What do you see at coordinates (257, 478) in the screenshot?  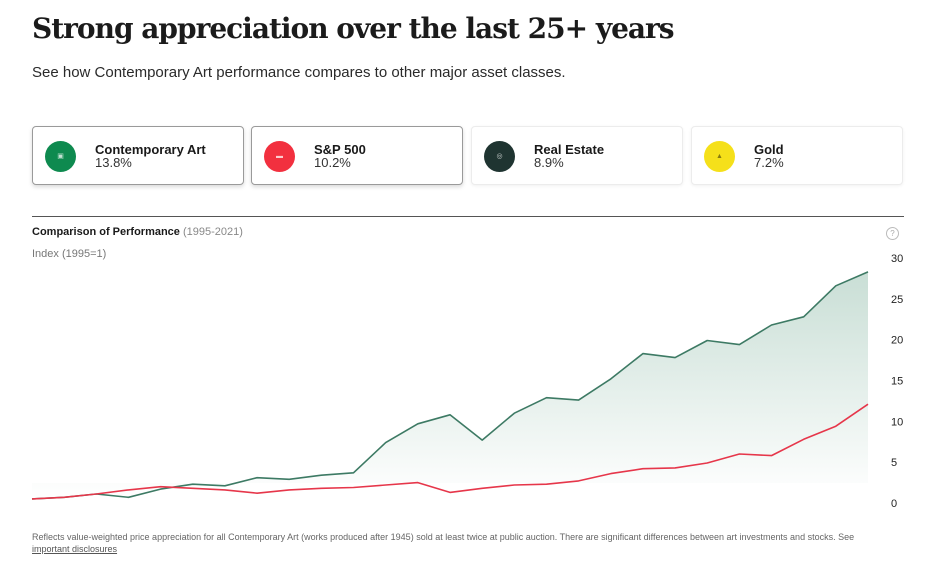 I see `point-contemporary-art-2002` at bounding box center [257, 478].